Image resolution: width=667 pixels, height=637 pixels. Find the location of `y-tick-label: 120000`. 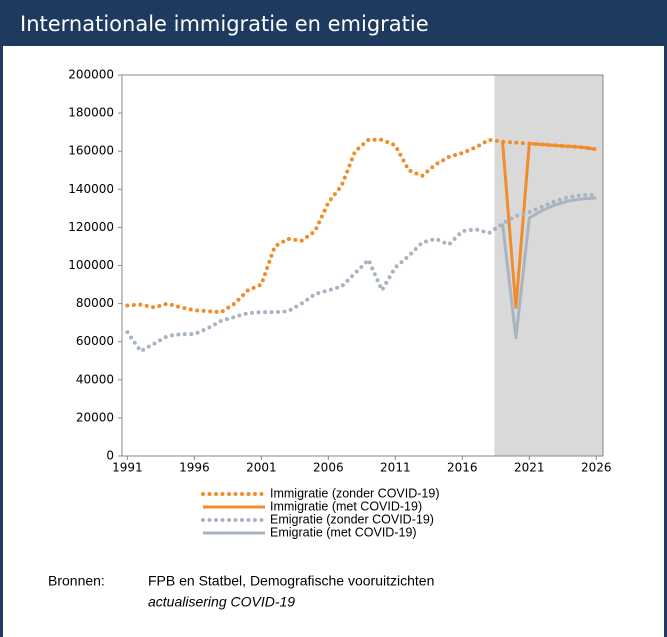

y-tick-label: 120000 is located at coordinates (91, 227).